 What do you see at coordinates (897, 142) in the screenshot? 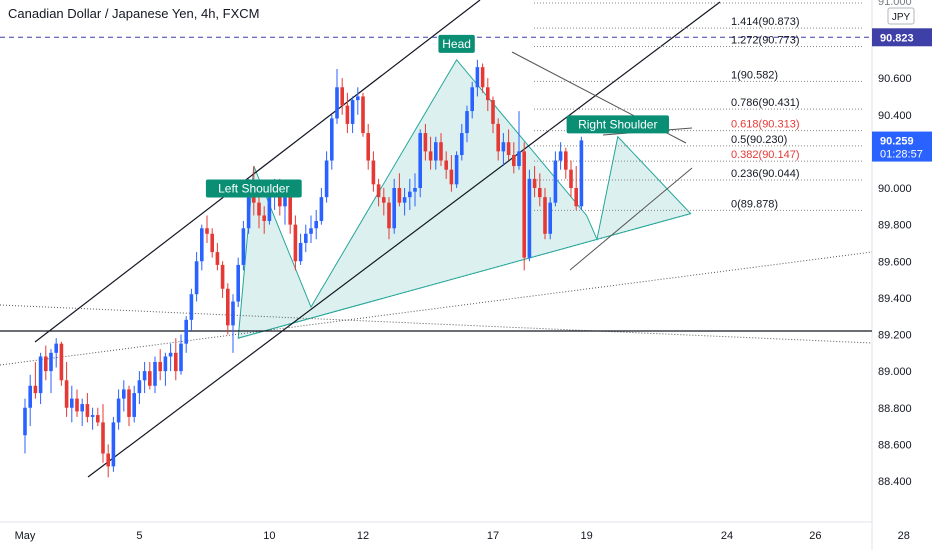
I see `last-price-label: 90.259` at bounding box center [897, 142].